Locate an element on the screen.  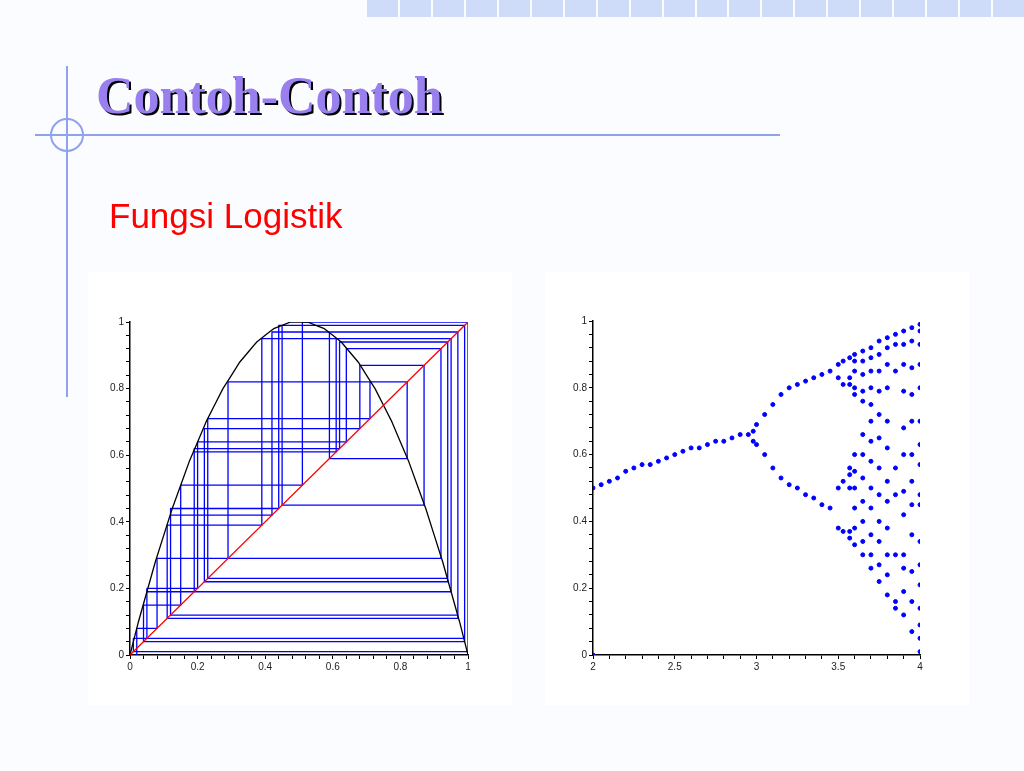
x-tick-label: 0.4 is located at coordinates (265, 666).